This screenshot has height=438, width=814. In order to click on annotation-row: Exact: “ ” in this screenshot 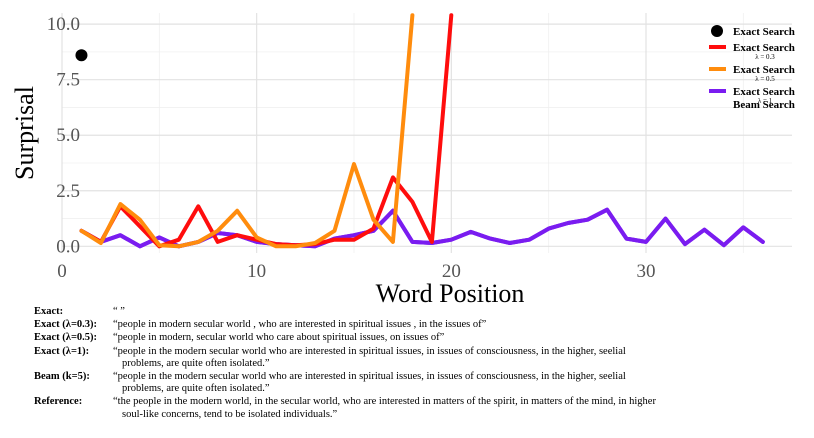, I will do `click(407, 312)`.